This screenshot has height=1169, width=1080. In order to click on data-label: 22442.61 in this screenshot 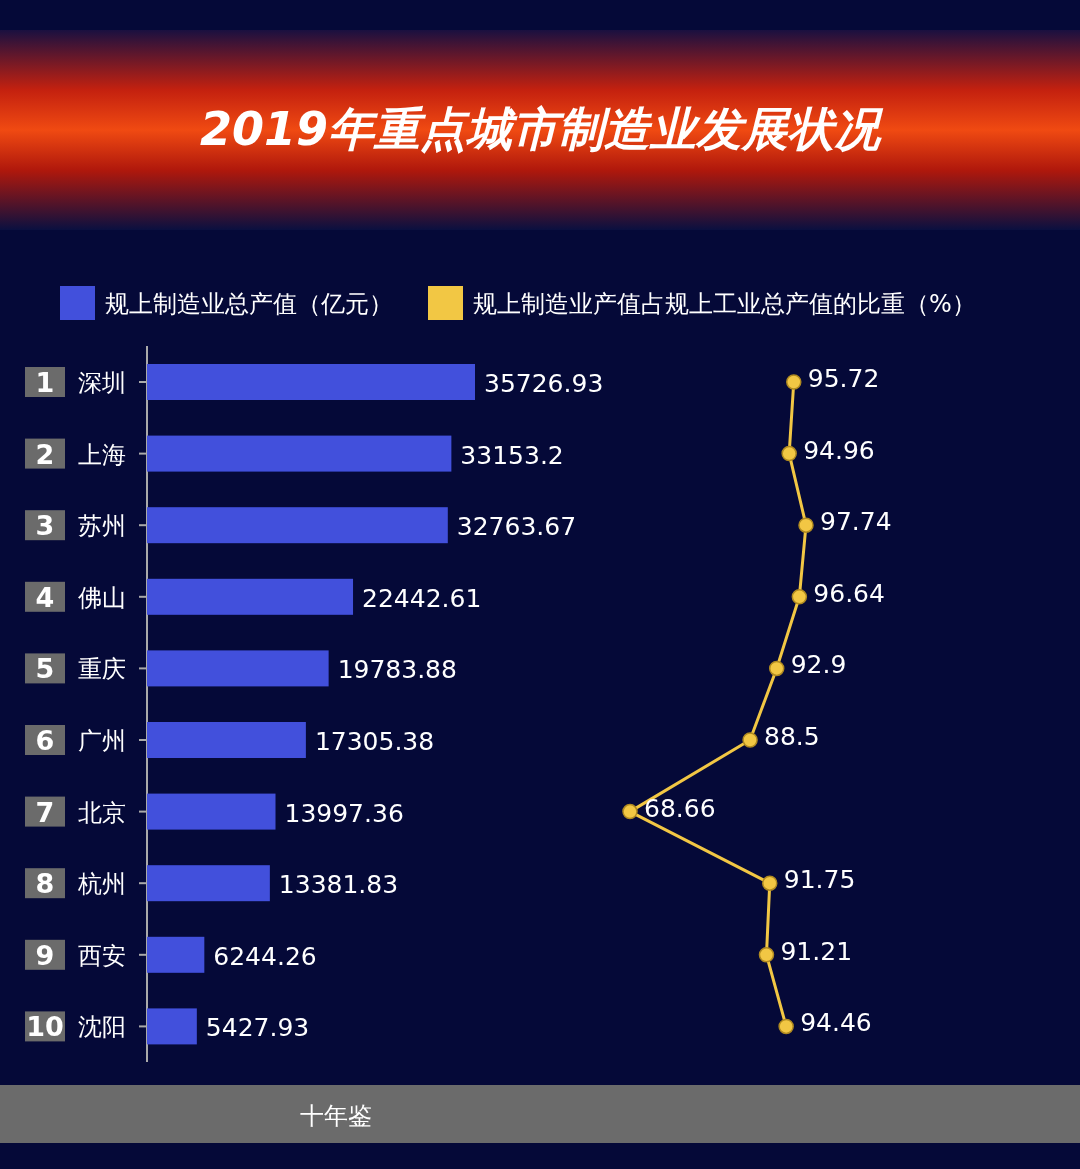, I will do `click(422, 598)`.